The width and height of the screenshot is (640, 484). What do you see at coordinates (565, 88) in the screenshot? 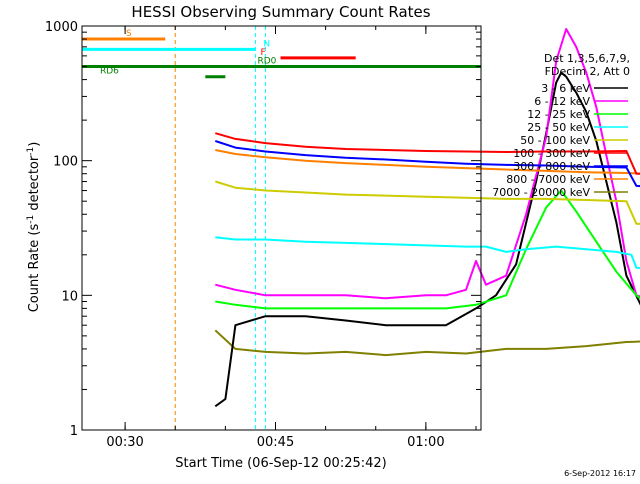
I see `legend-label-0: 3 - 6 keV` at bounding box center [565, 88].